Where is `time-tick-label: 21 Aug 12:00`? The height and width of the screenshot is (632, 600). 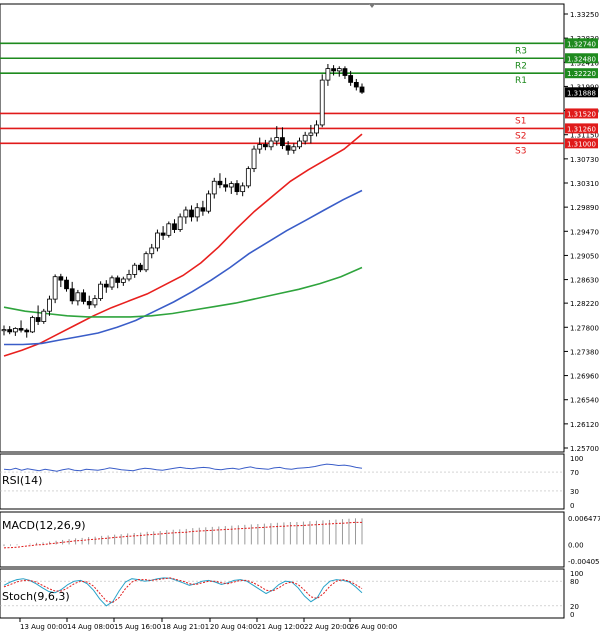 time-tick-label: 21 Aug 12:00 is located at coordinates (280, 627).